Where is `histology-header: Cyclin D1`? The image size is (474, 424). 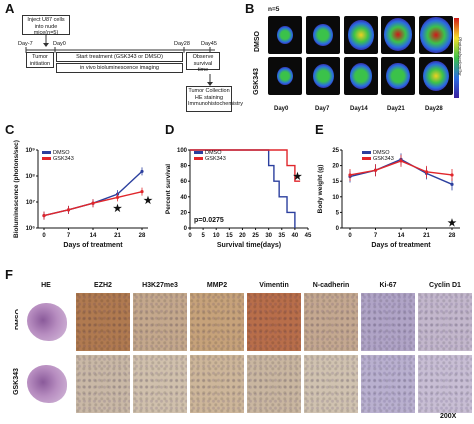
histology-header: Cyclin D1 is located at coordinates (445, 285).